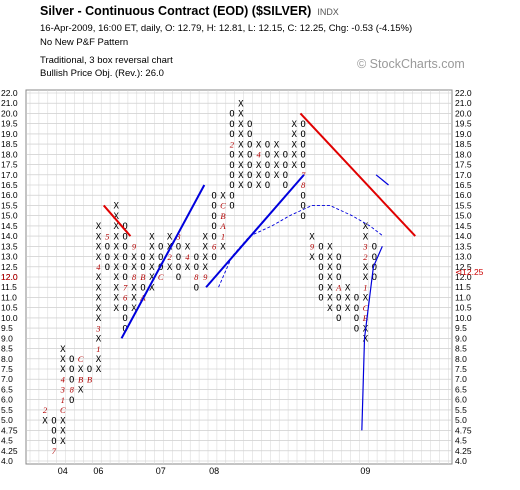  I want to click on y-tick-right: 11.0, so click(463, 297).